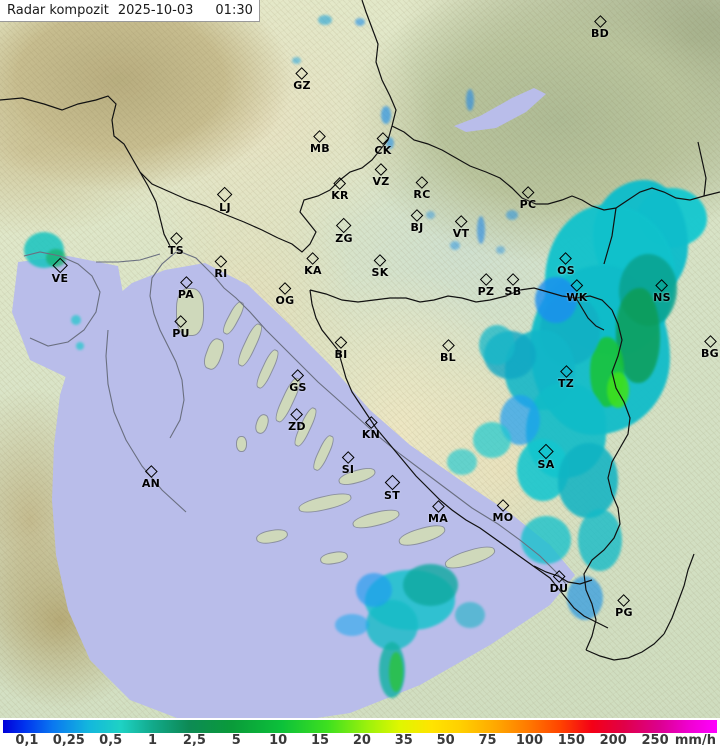 Image resolution: width=720 pixels, height=751 pixels. What do you see at coordinates (403, 740) in the screenshot?
I see `legend-tick: 35` at bounding box center [403, 740].